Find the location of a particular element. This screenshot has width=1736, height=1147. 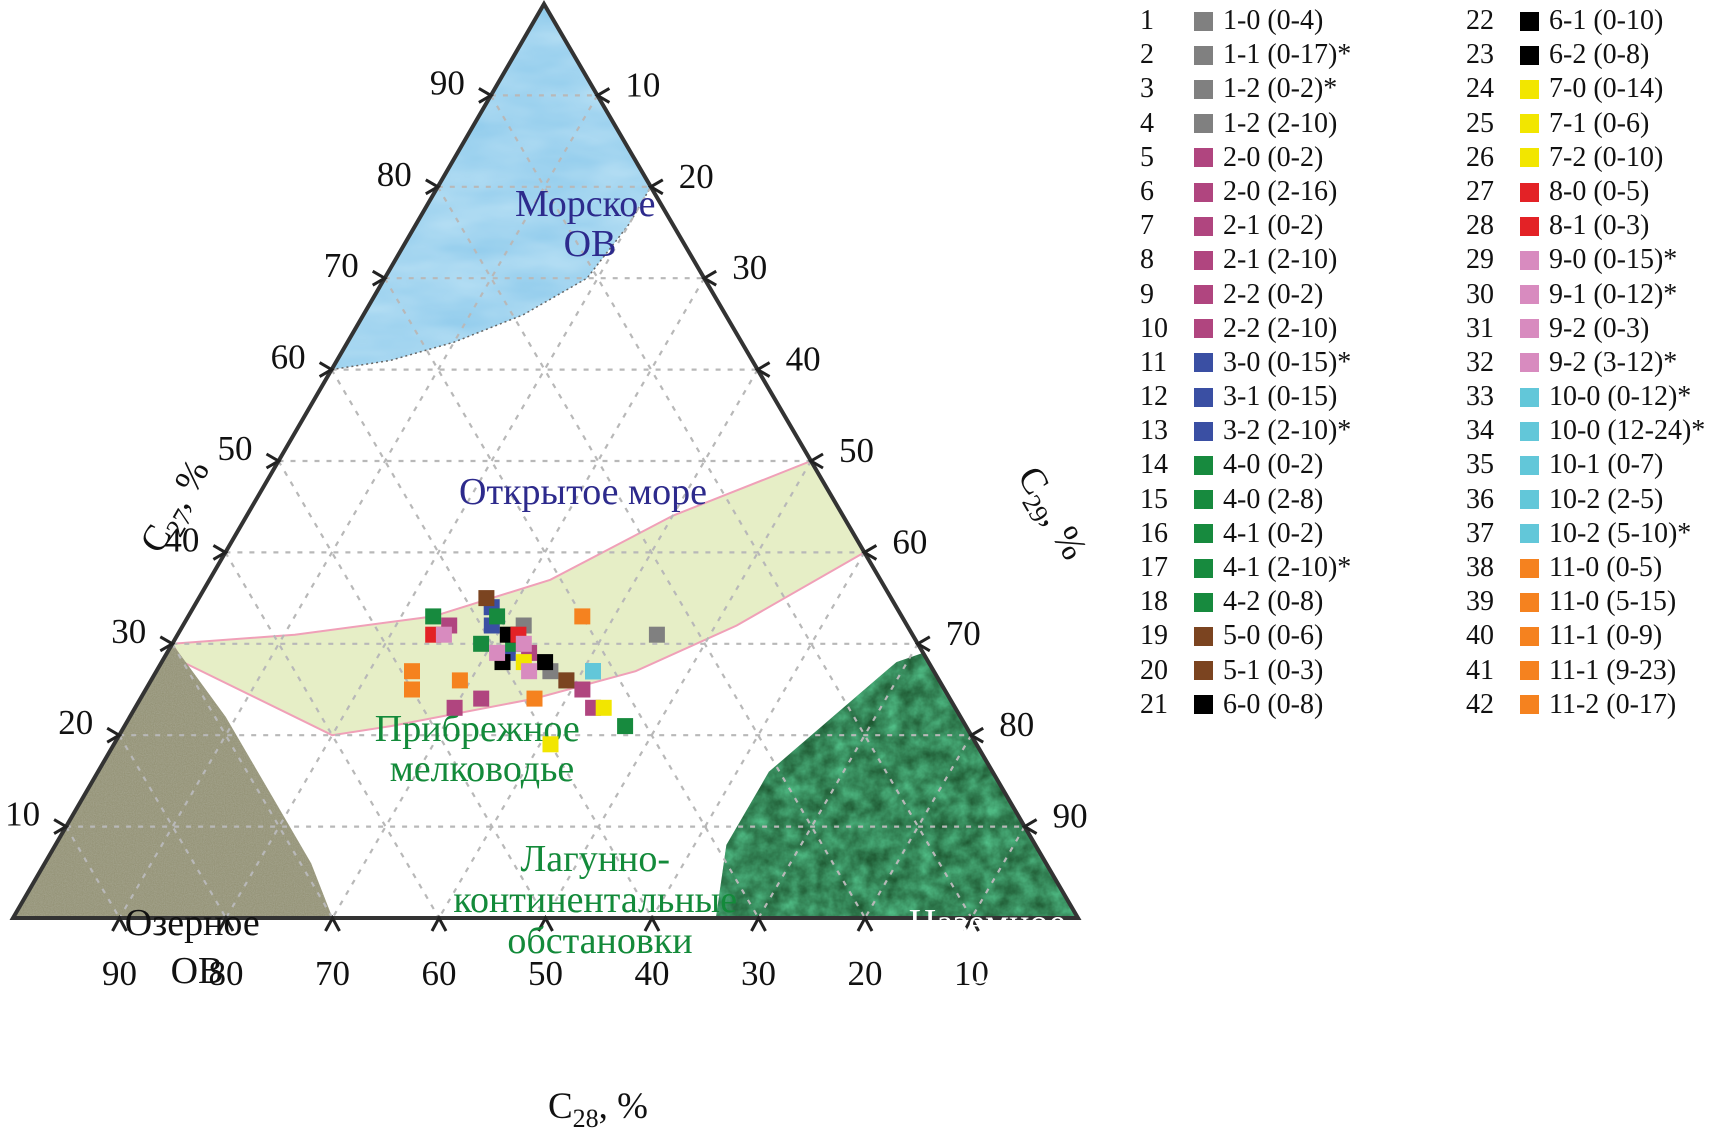

legend-item: 8 2-1 (2-10) is located at coordinates (1245, 260).